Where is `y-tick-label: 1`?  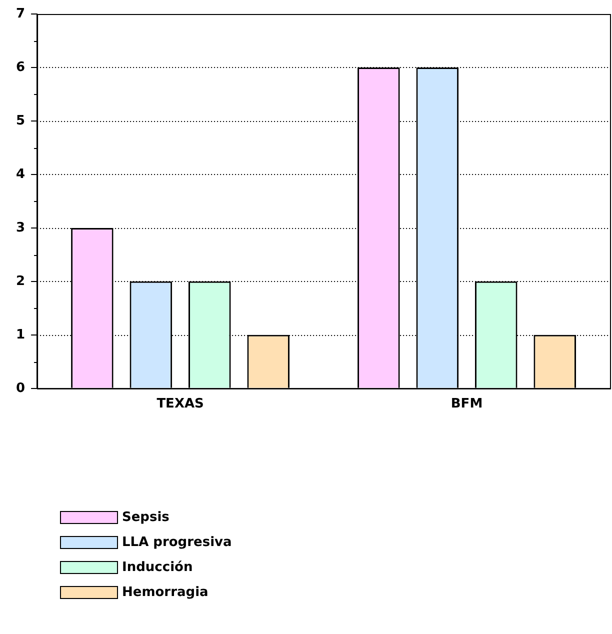
y-tick-label: 1 is located at coordinates (21, 334).